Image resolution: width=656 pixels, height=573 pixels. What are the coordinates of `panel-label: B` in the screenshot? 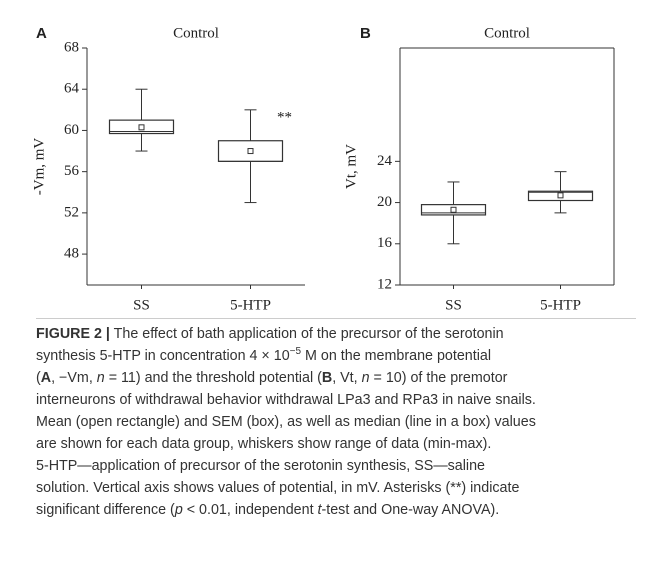 It's located at (365, 33).